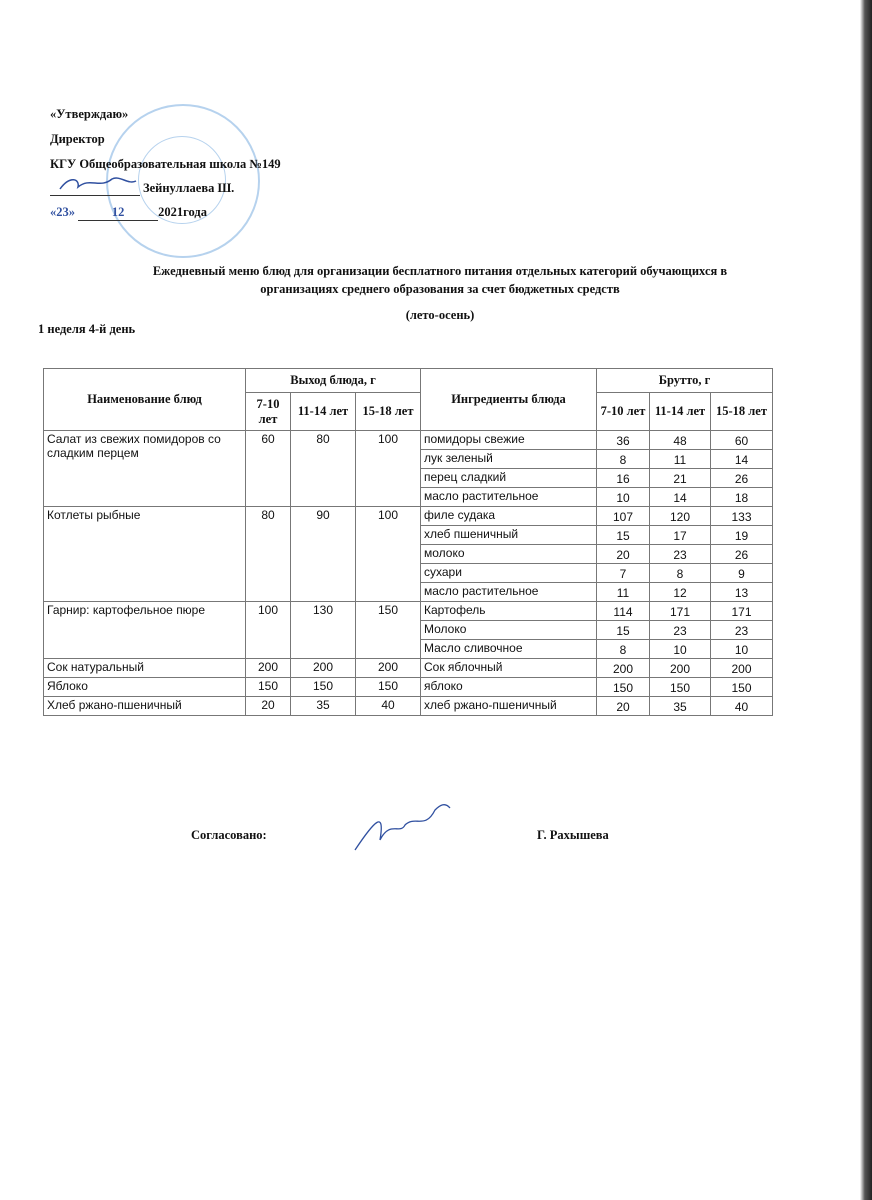 The height and width of the screenshot is (1200, 872). What do you see at coordinates (402, 827) in the screenshot?
I see `agreed-signature` at bounding box center [402, 827].